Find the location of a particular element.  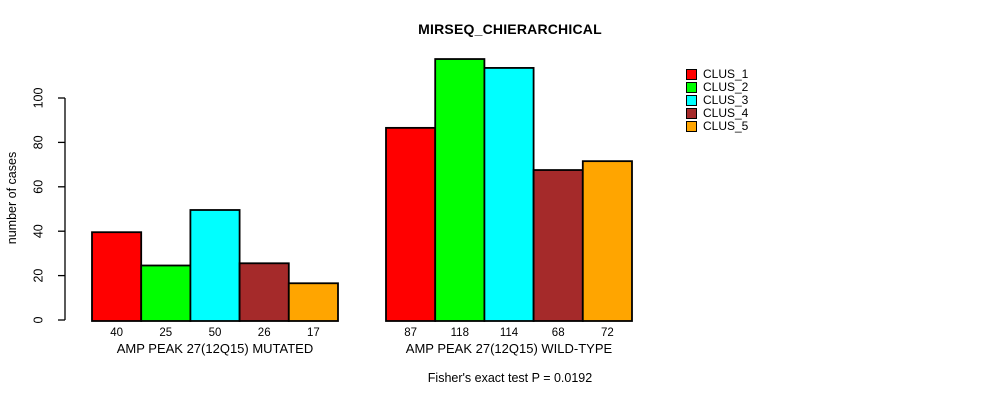

bar-value-label: 26 is located at coordinates (264, 333).